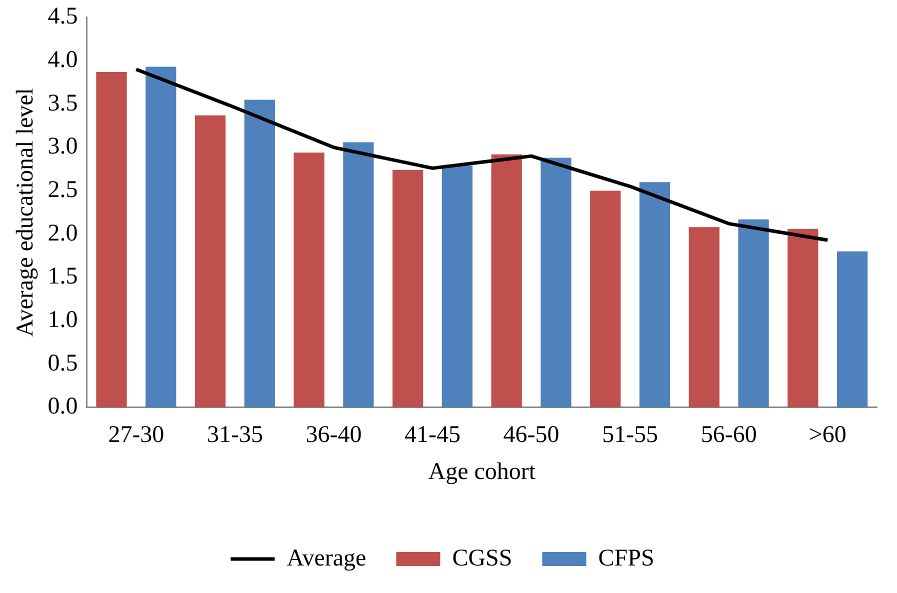 This screenshot has width=897, height=593. What do you see at coordinates (234, 435) in the screenshot?
I see `x-tick-label: 31-35` at bounding box center [234, 435].